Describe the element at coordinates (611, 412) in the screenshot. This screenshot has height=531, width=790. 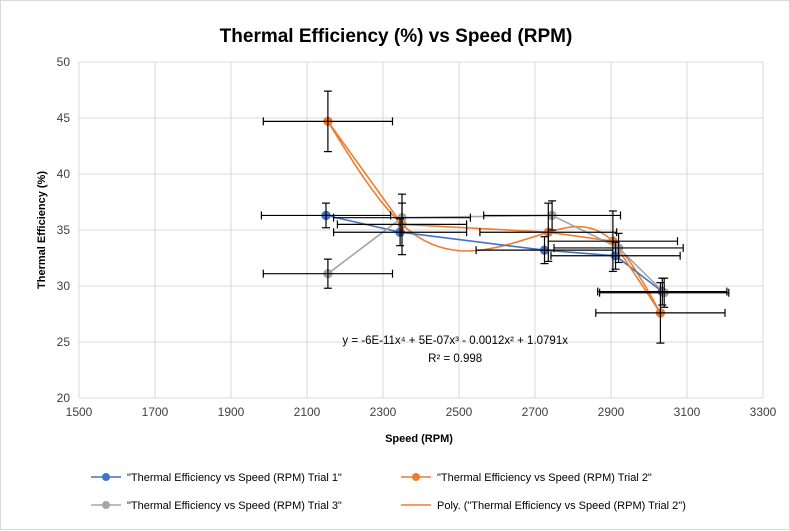
I see `x-tick-label: 2900` at that location.